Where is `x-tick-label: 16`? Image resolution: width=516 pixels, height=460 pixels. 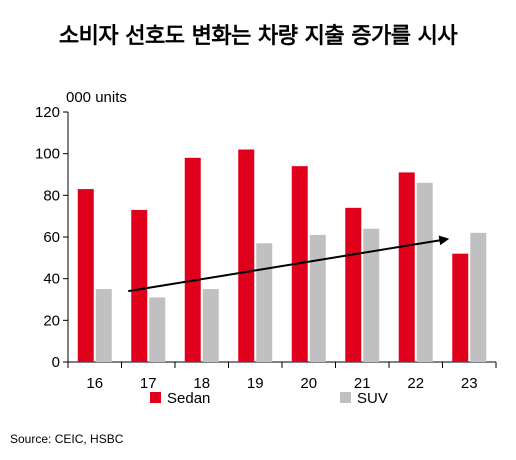
x-tick-label: 16 is located at coordinates (94, 383).